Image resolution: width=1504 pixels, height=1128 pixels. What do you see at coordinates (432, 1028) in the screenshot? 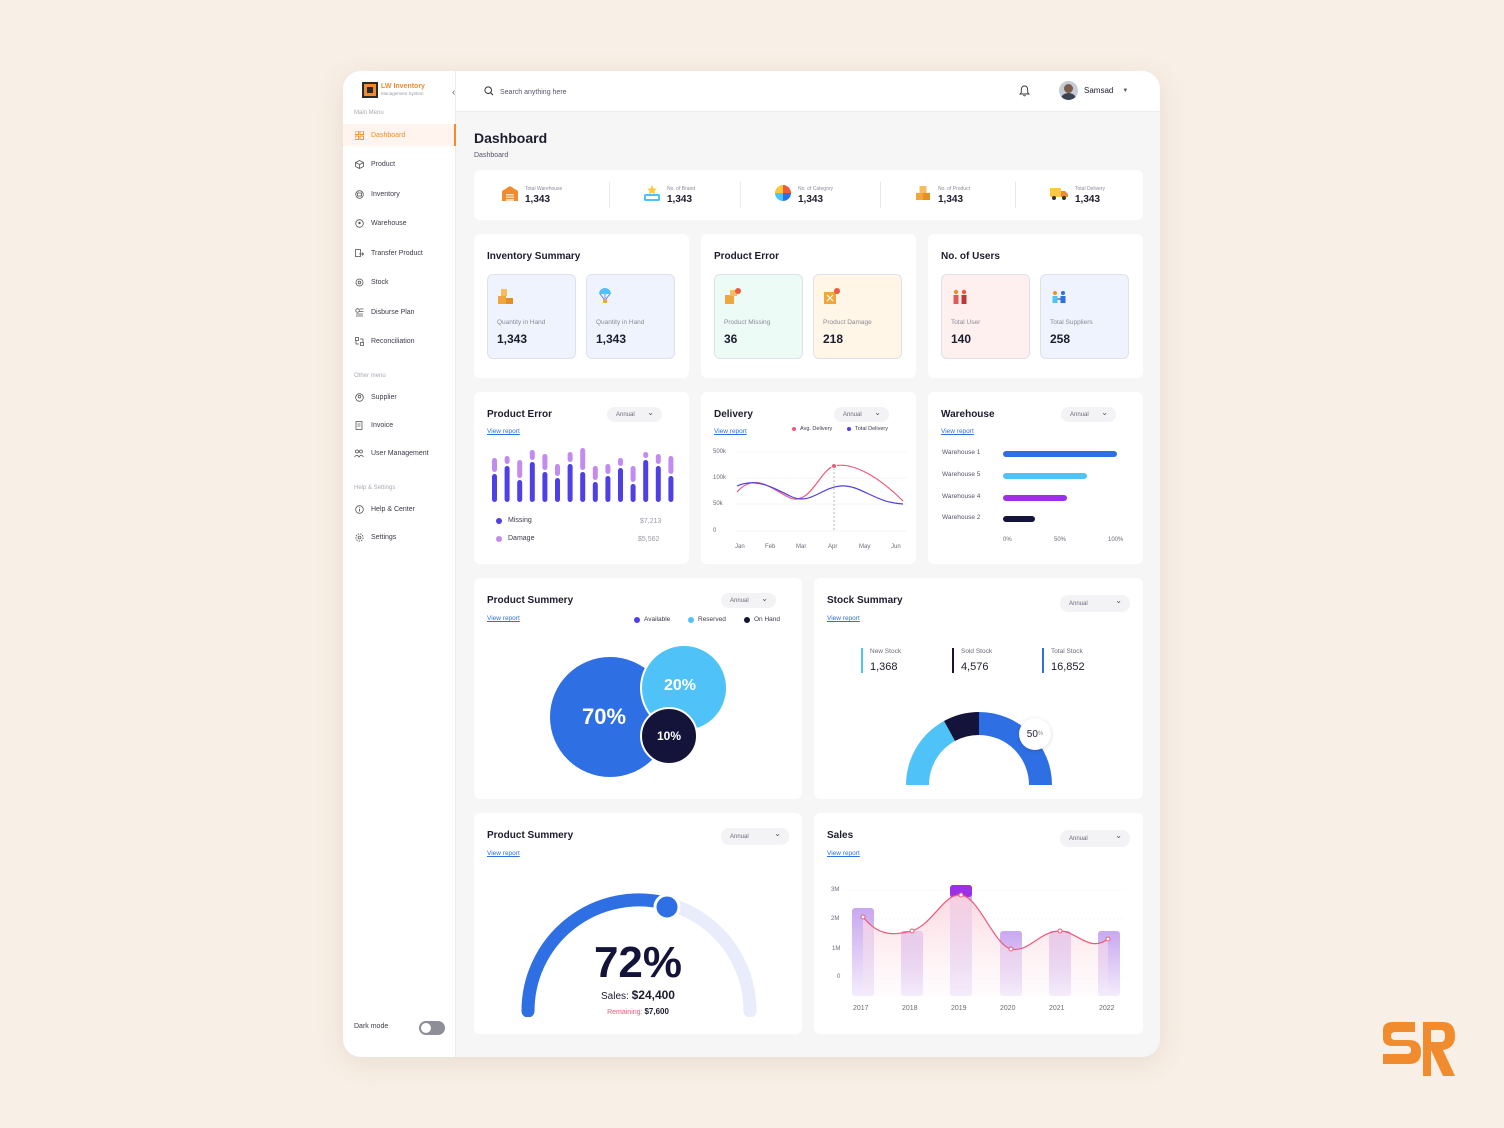
I see `dark-mode-toggle` at bounding box center [432, 1028].